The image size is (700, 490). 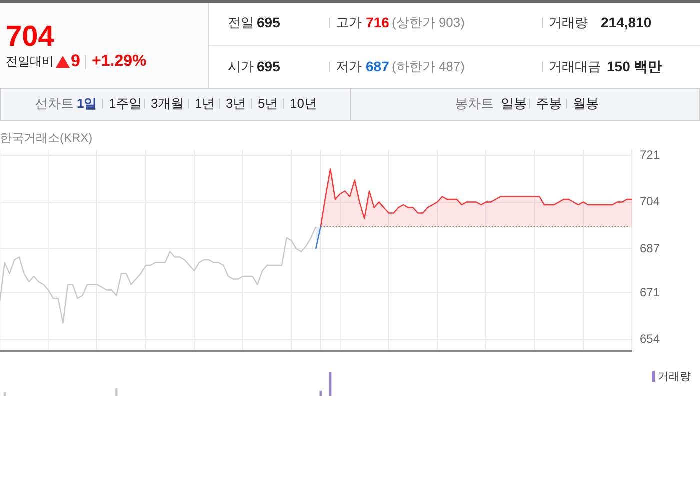 What do you see at coordinates (674, 377) in the screenshot?
I see `legend-label: 거래량` at bounding box center [674, 377].